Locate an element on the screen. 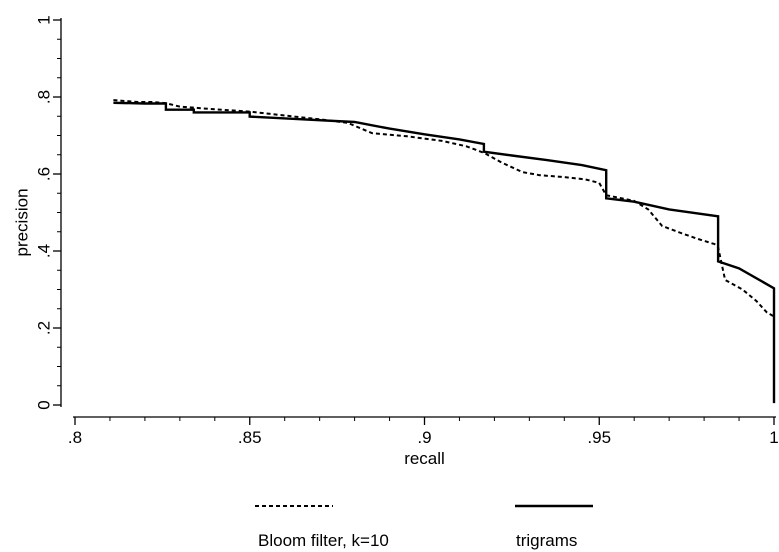 The height and width of the screenshot is (552, 779). x-axis-title: recall is located at coordinates (424, 458).